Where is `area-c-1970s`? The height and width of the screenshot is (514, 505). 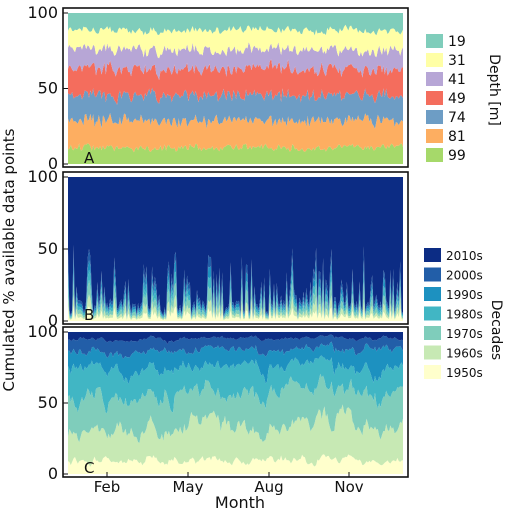 area-c-1970s is located at coordinates (235, 408).